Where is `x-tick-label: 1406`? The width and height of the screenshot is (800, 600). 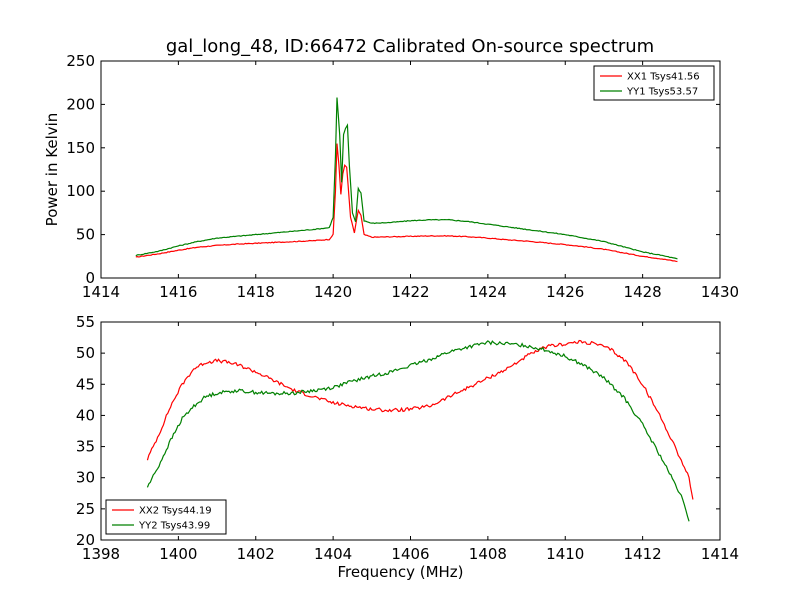 x-tick-label: 1406 is located at coordinates (410, 554).